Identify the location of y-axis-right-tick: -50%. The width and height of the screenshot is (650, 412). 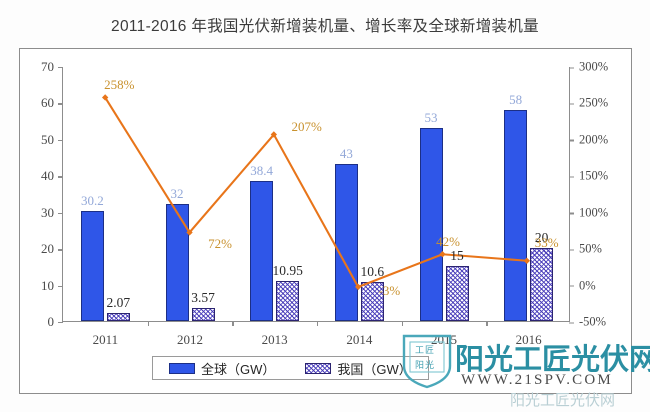
(587, 322).